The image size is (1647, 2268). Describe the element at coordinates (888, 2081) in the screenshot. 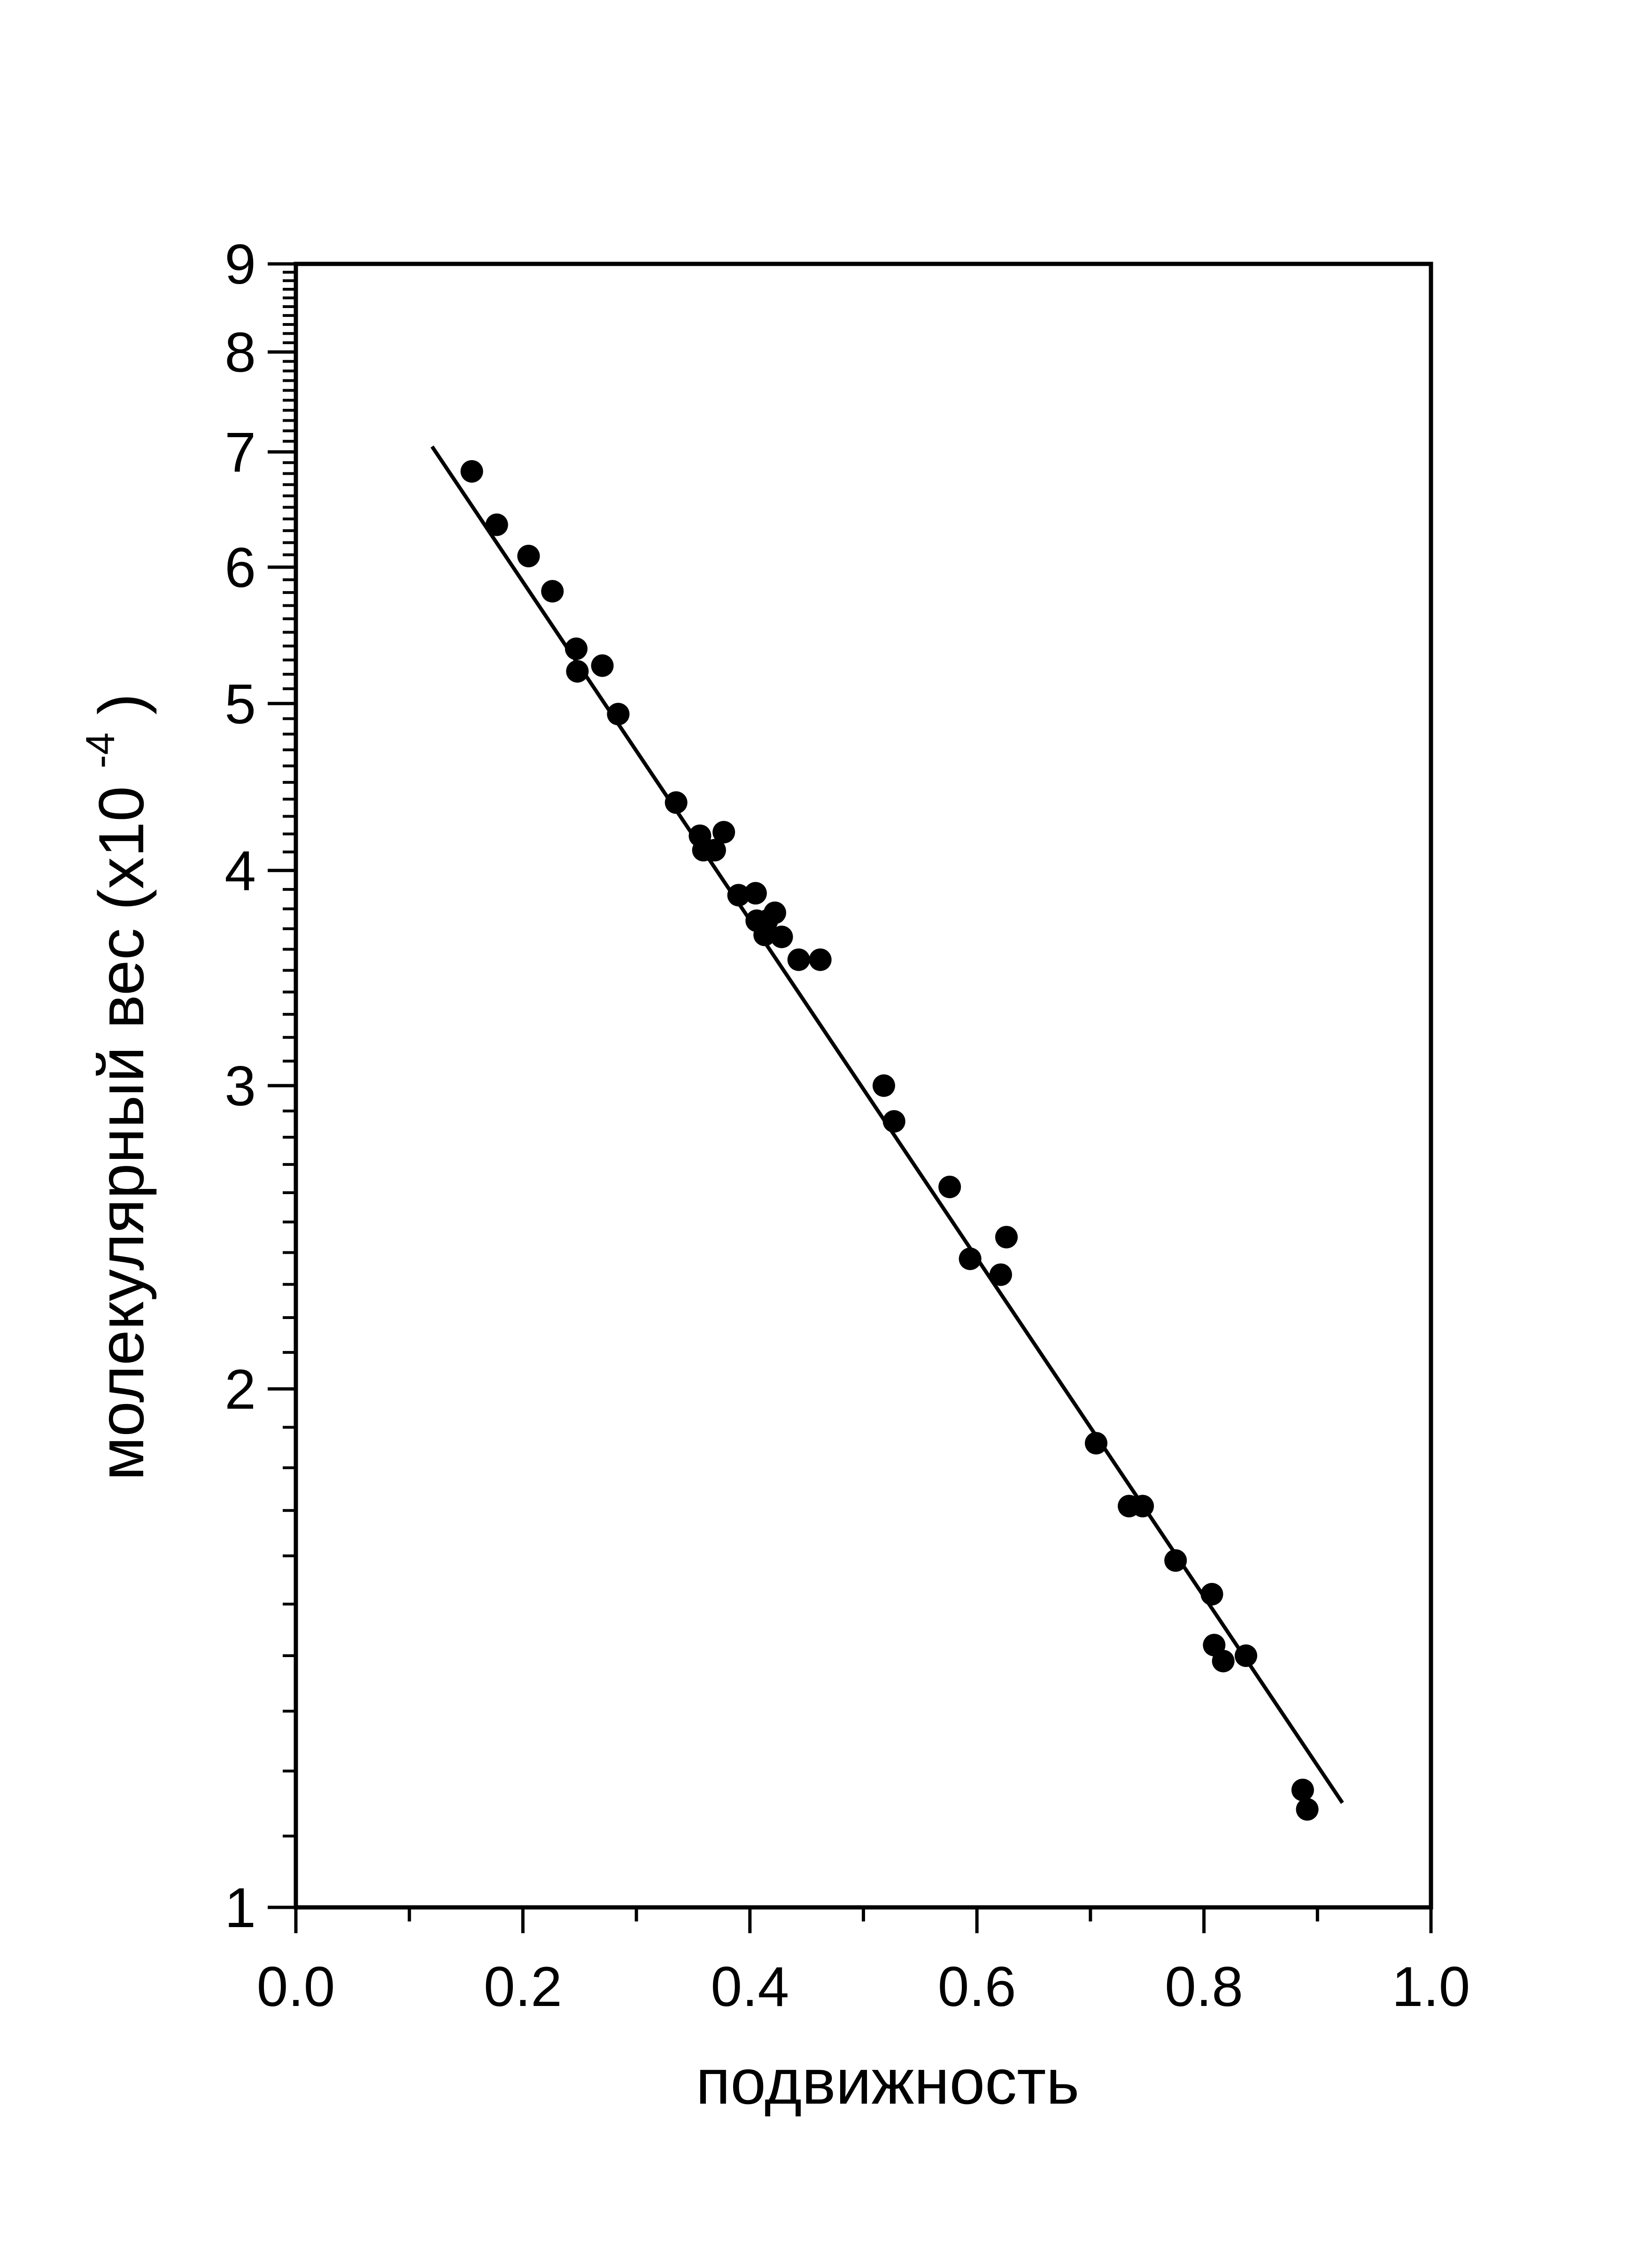

I see `x-axis-title: подвижность` at that location.